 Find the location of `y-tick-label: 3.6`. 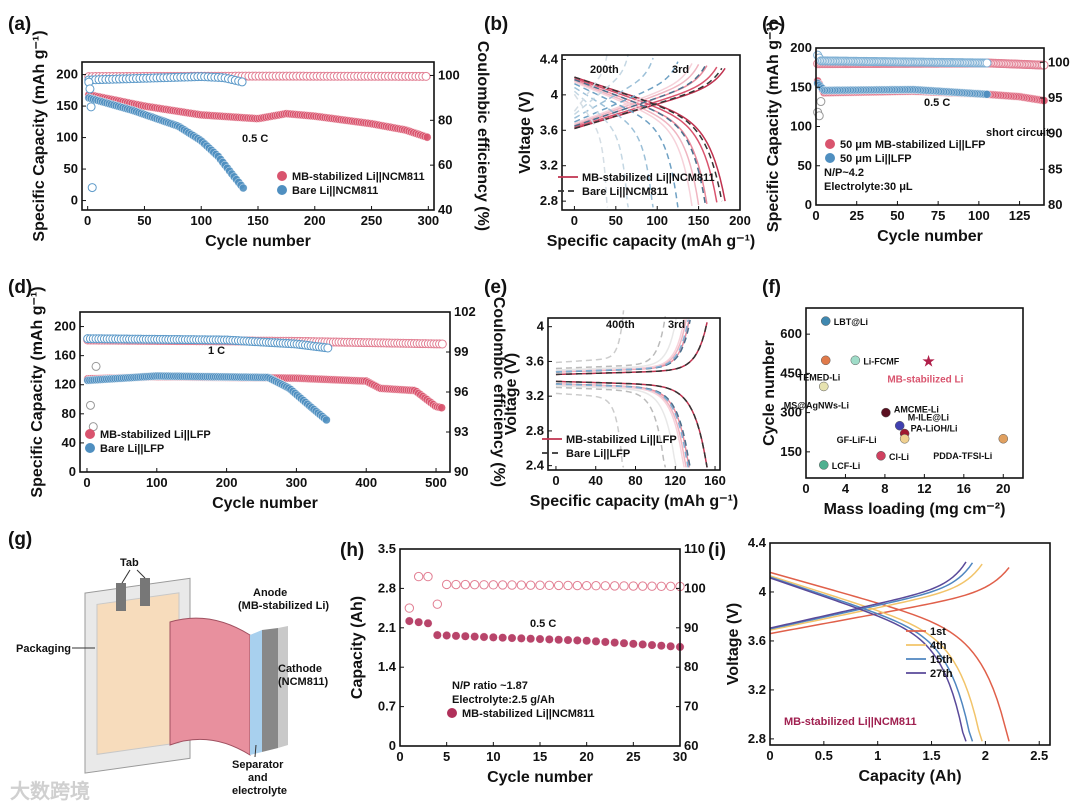

y-tick-label: 3.6 is located at coordinates (549, 129).